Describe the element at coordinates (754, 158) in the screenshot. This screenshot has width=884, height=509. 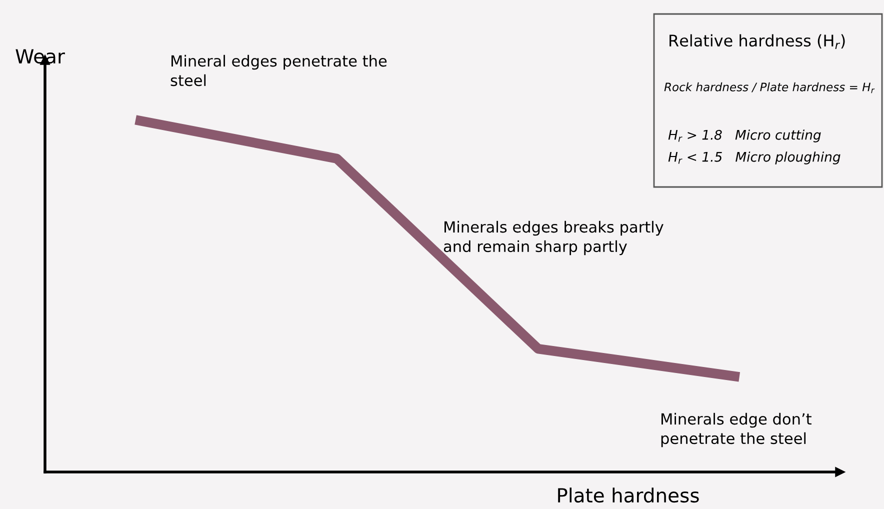
I see `annotation: H$_{r}$ < 1.5 Micro ploughing` at that location.